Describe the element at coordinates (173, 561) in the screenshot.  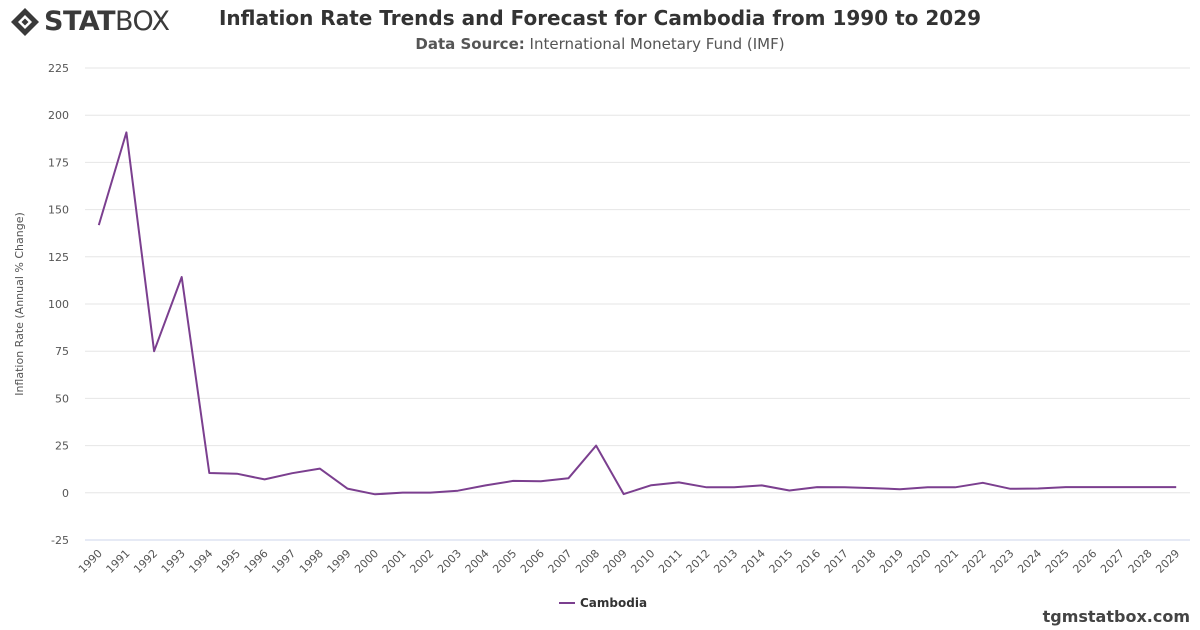
I see `x-tick-label: 1993` at that location.